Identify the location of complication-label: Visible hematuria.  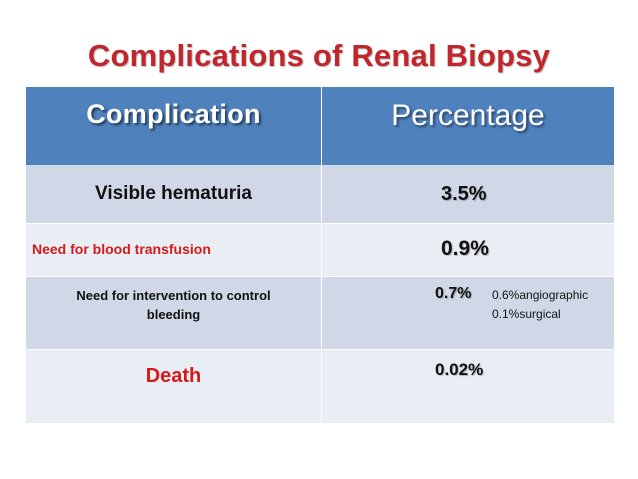
(173, 193).